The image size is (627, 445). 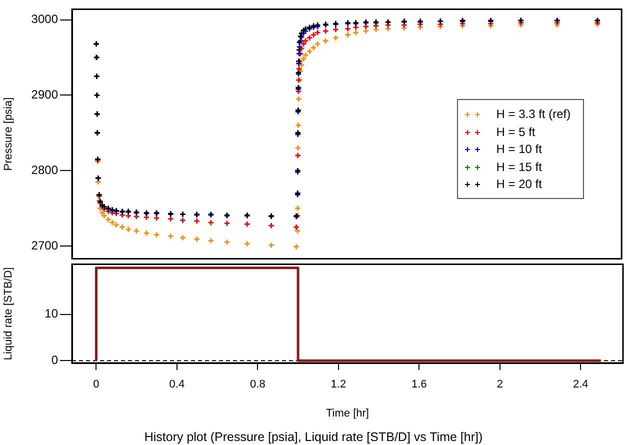 I want to click on y-tick-label: 2800, so click(x=44, y=169).